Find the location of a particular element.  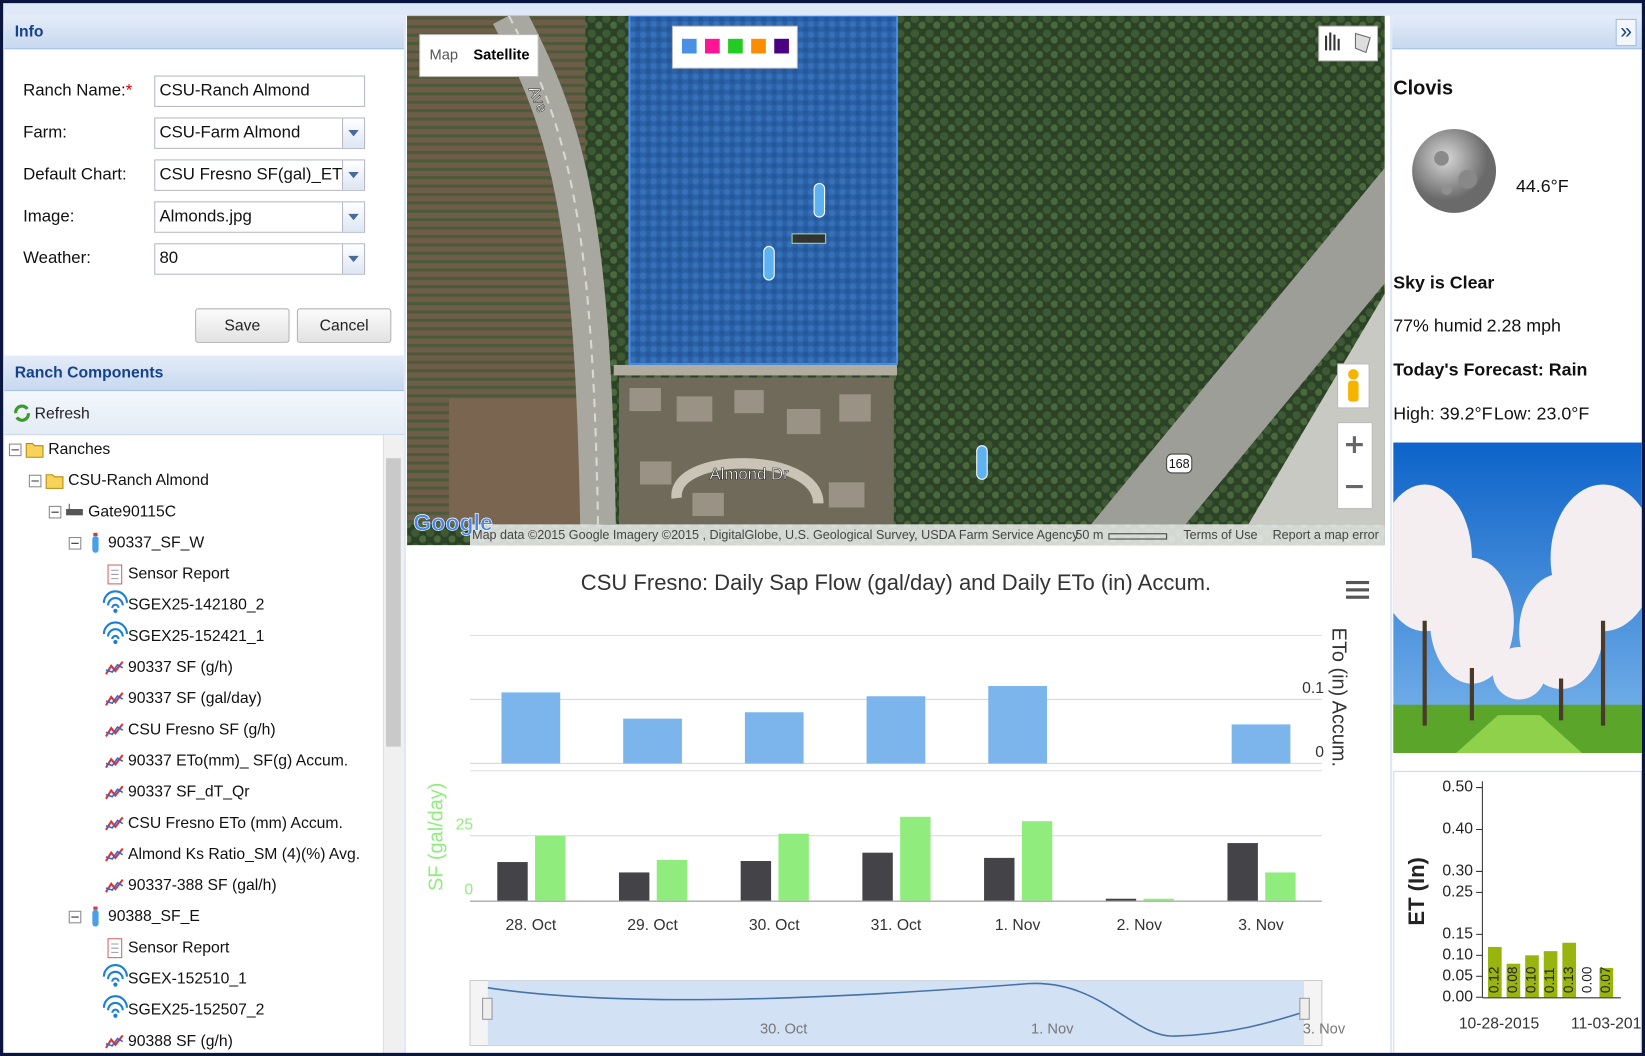

field-polygon is located at coordinates (763, 190).